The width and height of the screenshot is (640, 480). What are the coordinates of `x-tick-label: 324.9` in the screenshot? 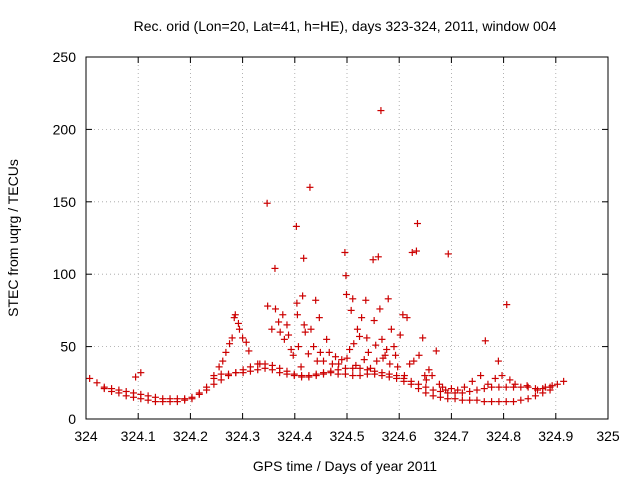 It's located at (555, 436).